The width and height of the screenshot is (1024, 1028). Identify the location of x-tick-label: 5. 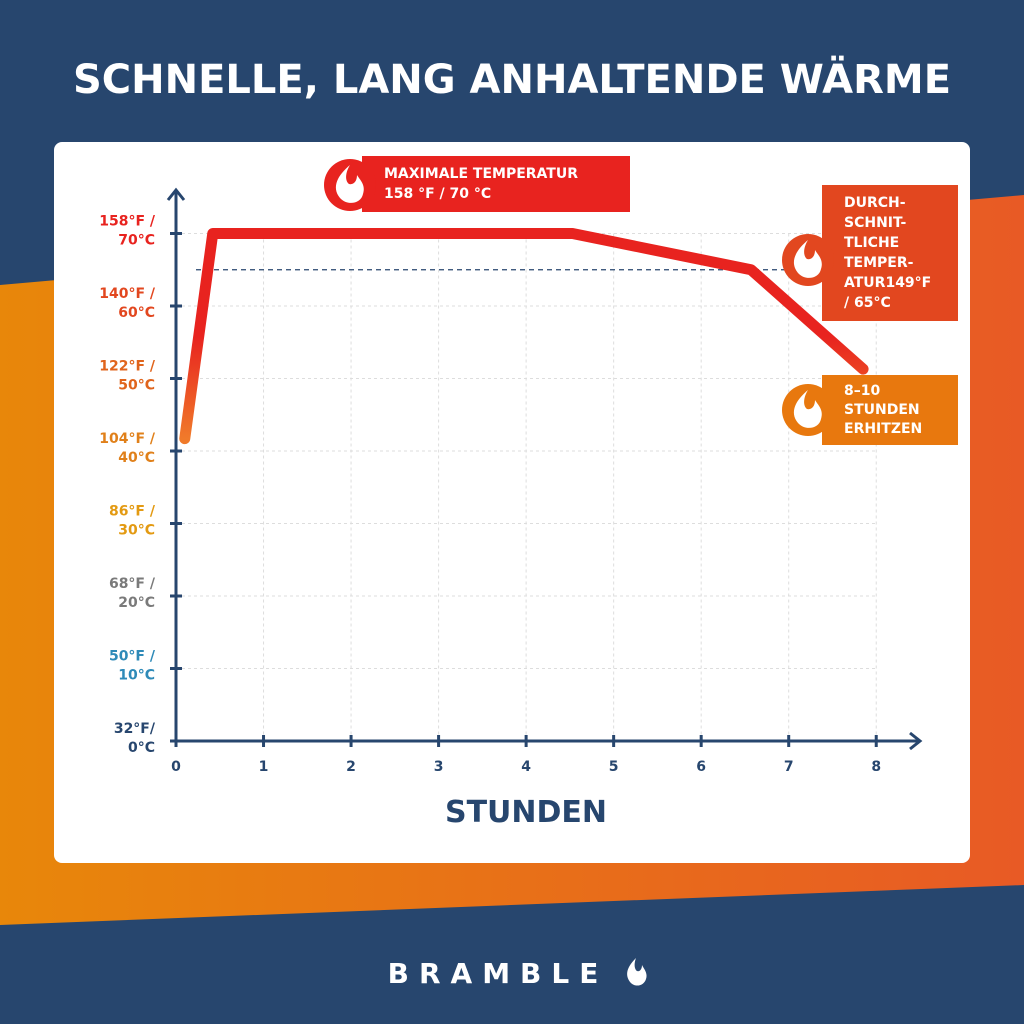
(614, 767).